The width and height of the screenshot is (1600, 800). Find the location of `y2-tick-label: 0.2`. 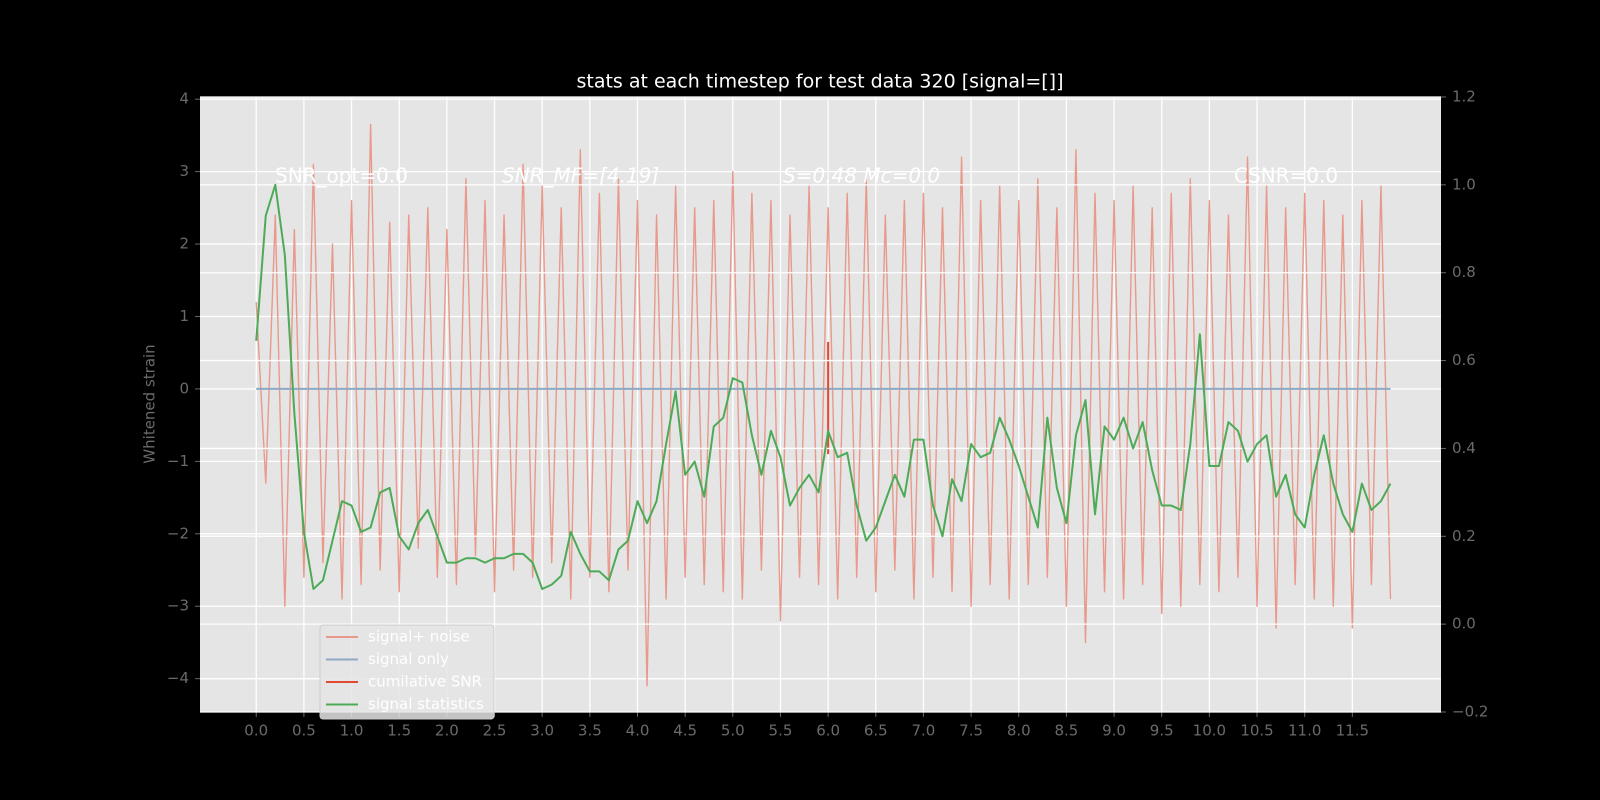

y2-tick-label: 0.2 is located at coordinates (1464, 536).